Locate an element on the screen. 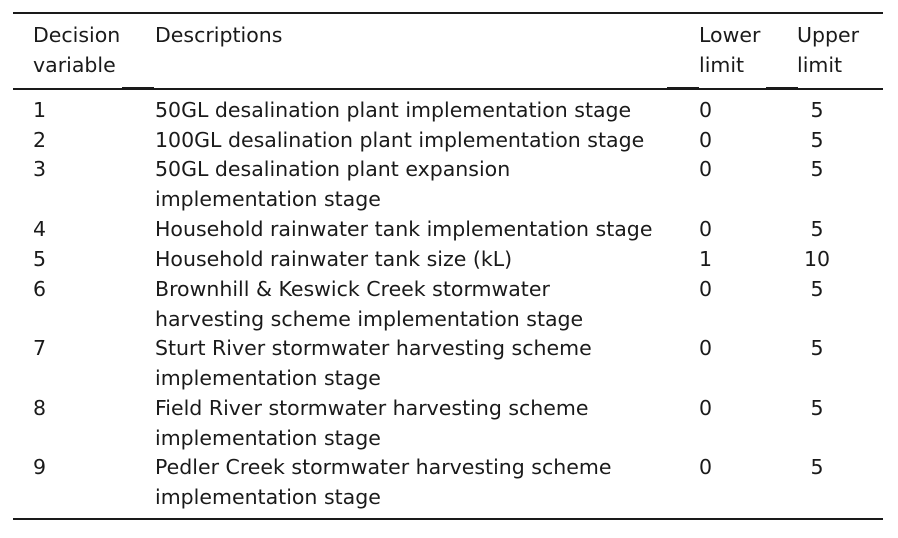  header-lower-limit: Lower limit is located at coordinates (729, 50).